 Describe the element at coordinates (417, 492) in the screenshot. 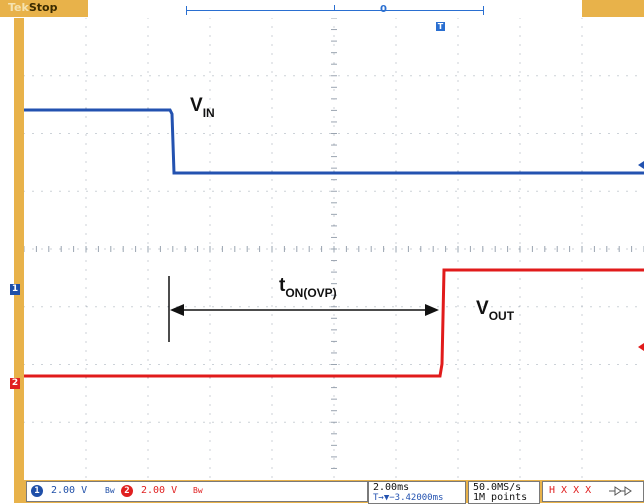

I see `timebase-readout: 2.00ms T→▼−3.42000ms` at that location.